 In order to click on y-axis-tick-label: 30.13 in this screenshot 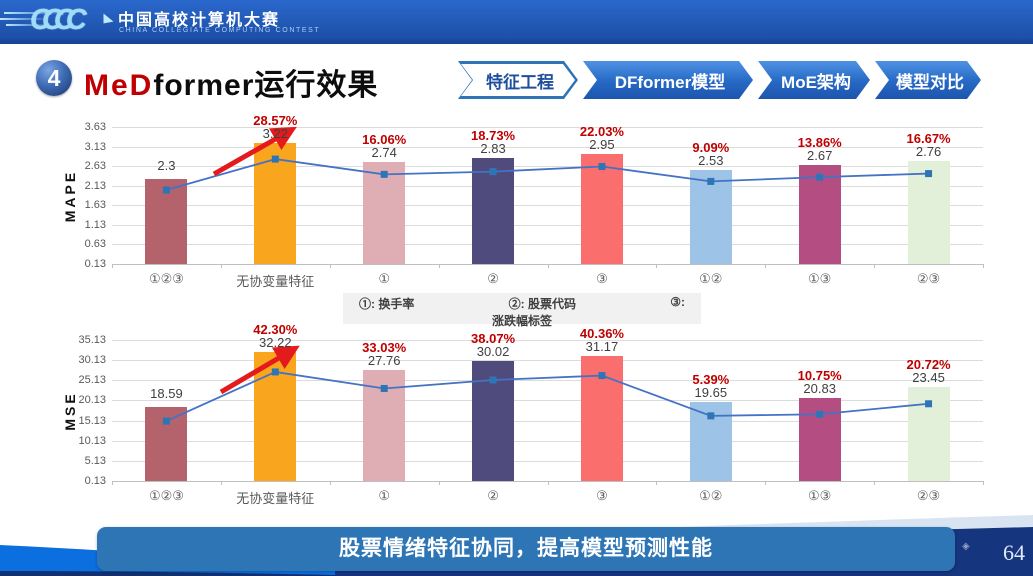, I will do `click(92, 360)`.